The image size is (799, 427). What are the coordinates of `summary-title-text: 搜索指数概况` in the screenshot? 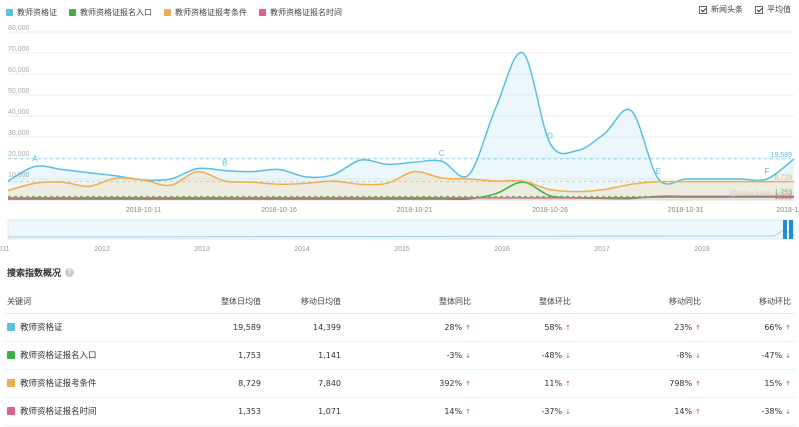 It's located at (34, 274).